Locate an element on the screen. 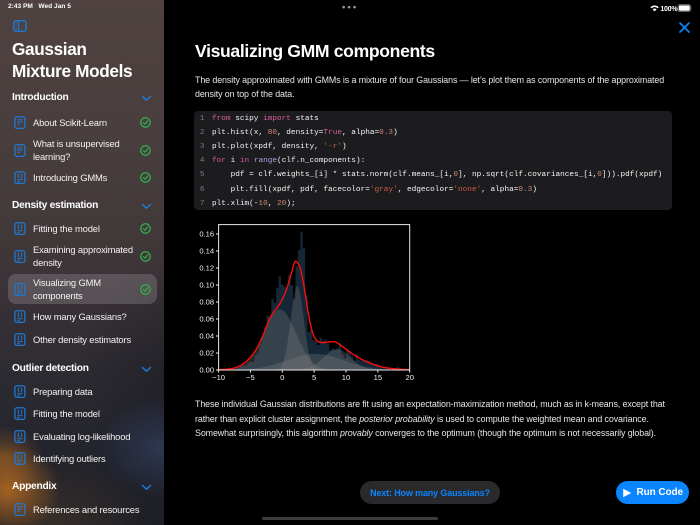 Image resolution: width=700 pixels, height=525 pixels. svg-text: 0.14 is located at coordinates (206, 250).